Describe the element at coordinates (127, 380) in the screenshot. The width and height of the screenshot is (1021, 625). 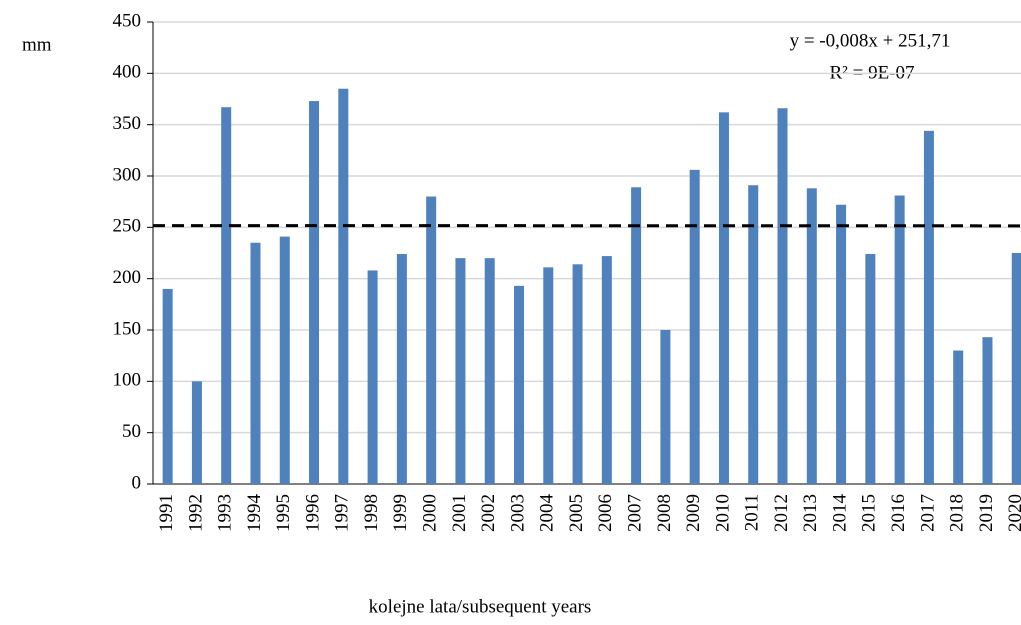
I see `y-tick-label: 100` at that location.